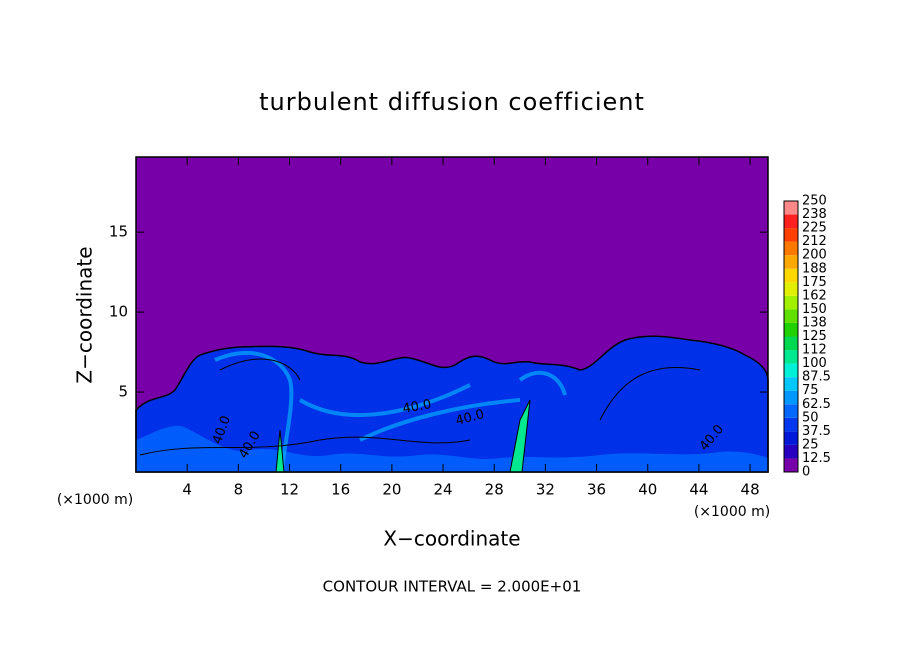  I want to click on colorbar-frame, so click(791, 336).